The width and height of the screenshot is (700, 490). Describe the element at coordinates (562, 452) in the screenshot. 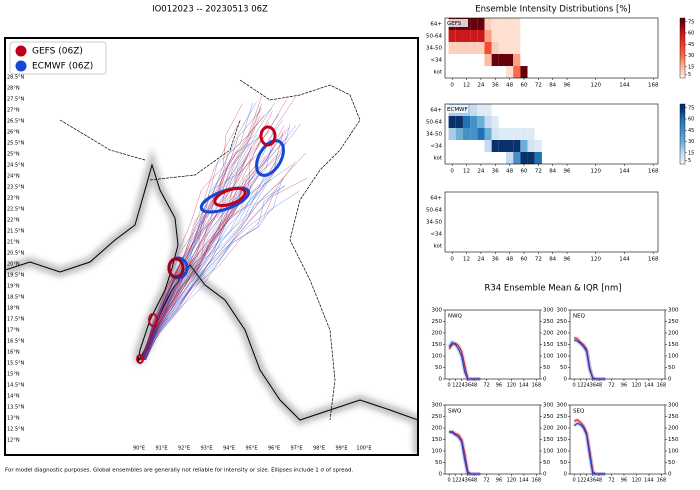

I see `y-tick-label: 100` at that location.